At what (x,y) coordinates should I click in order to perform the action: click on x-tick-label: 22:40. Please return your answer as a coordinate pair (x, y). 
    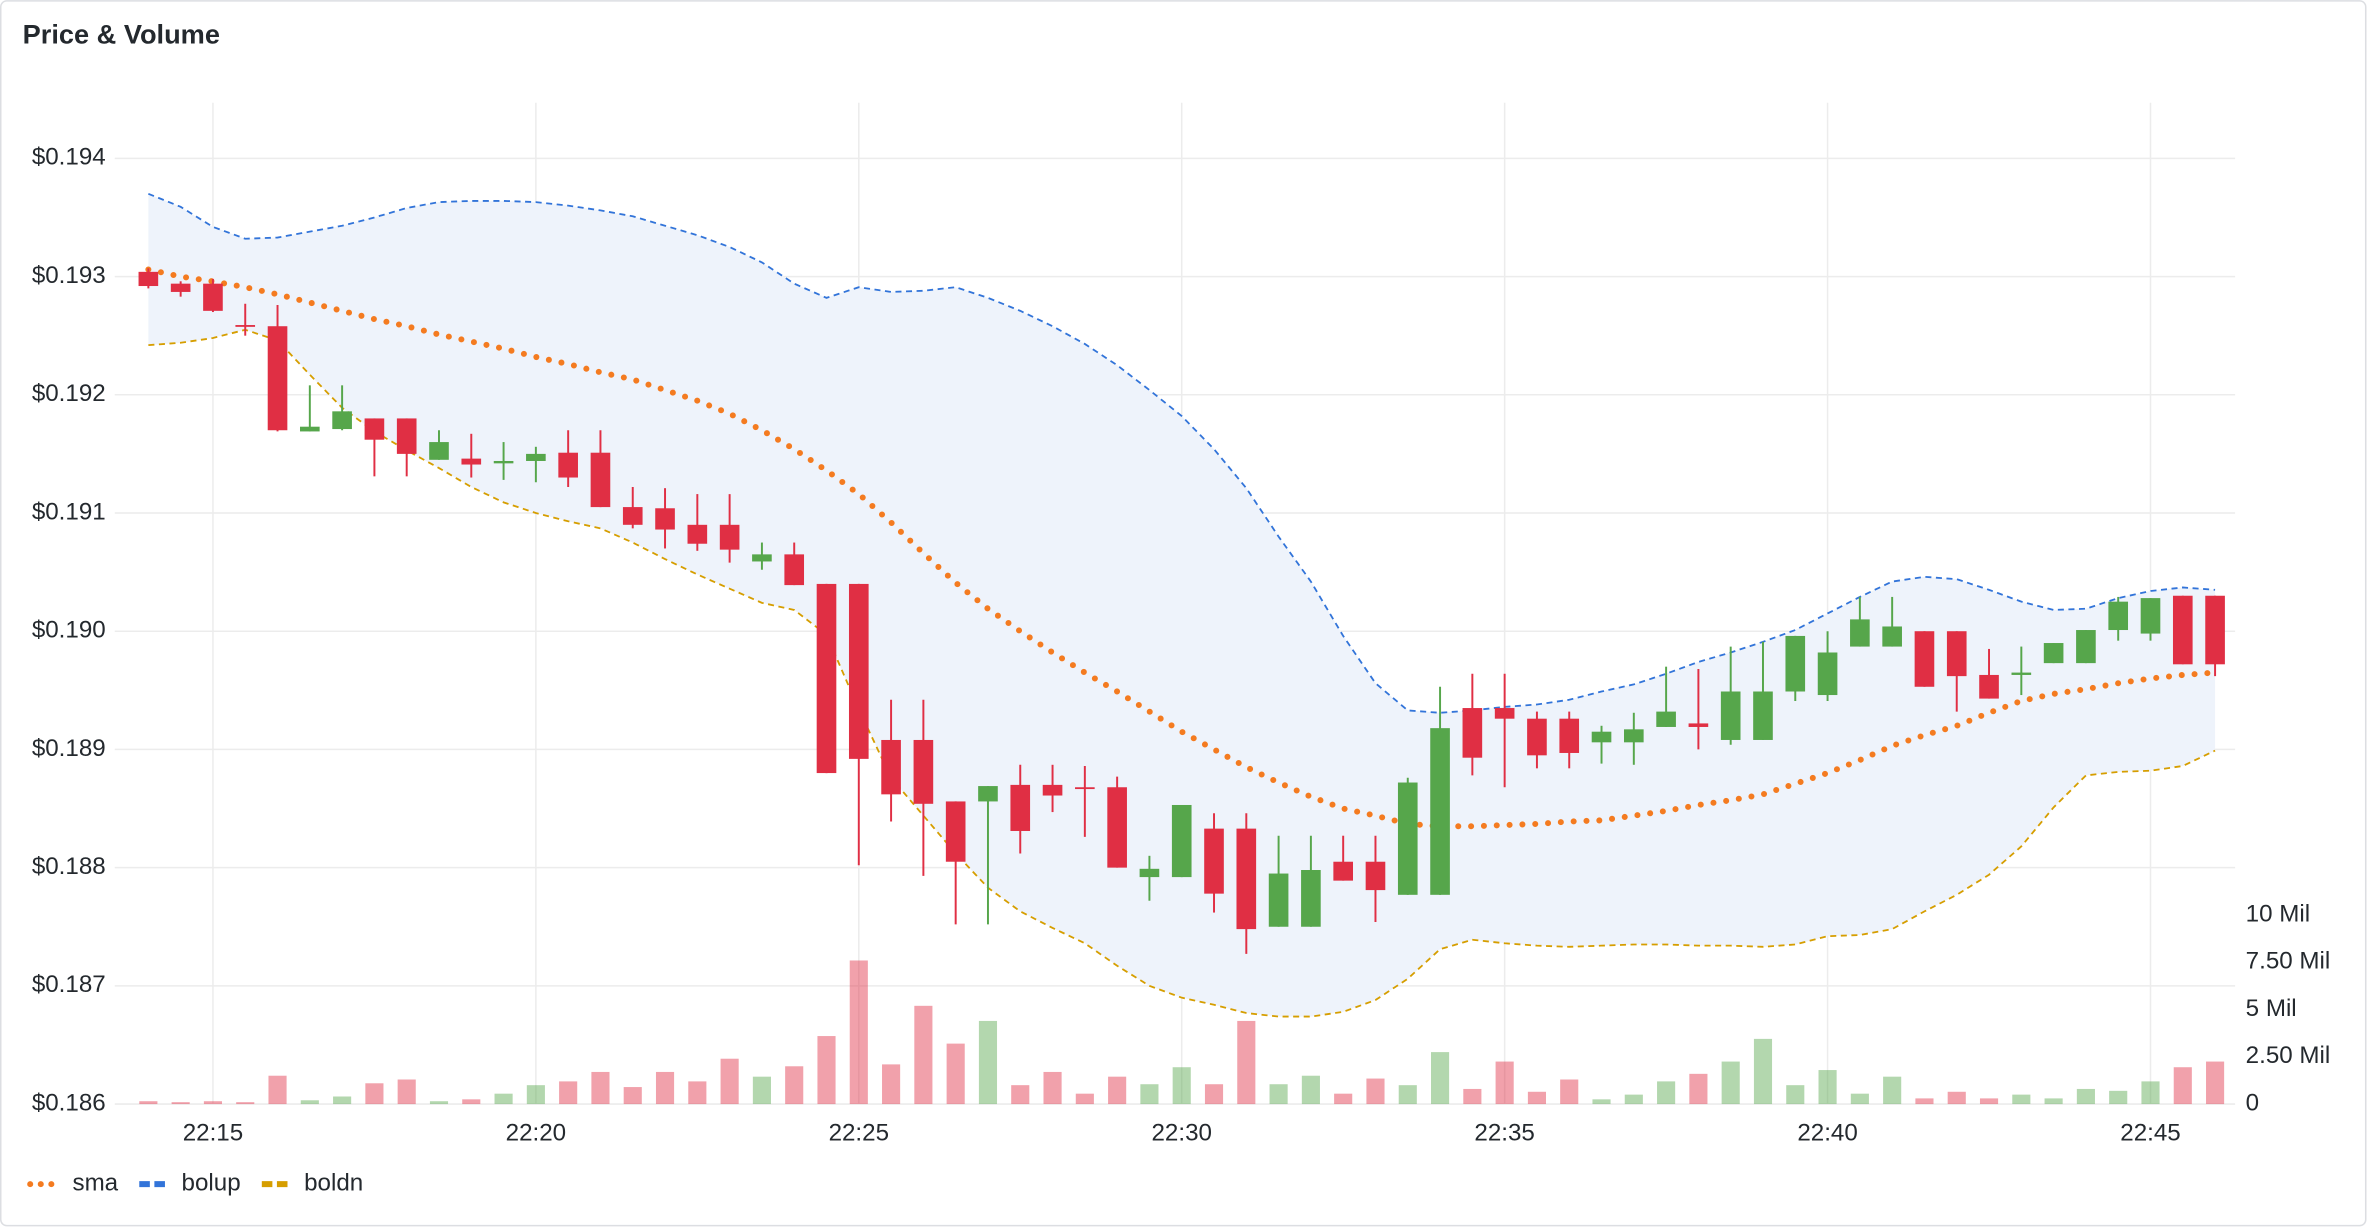
    Looking at the image, I should click on (1827, 1133).